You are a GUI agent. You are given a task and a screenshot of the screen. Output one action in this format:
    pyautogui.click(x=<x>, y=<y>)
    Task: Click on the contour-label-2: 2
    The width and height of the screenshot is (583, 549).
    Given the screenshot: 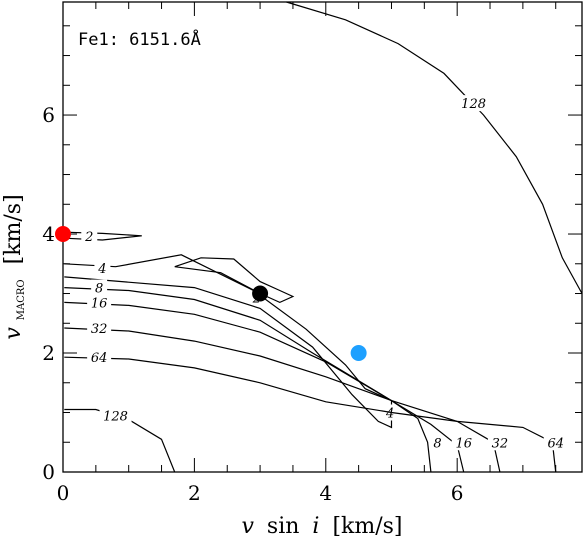 What is the action you would take?
    pyautogui.click(x=88, y=237)
    